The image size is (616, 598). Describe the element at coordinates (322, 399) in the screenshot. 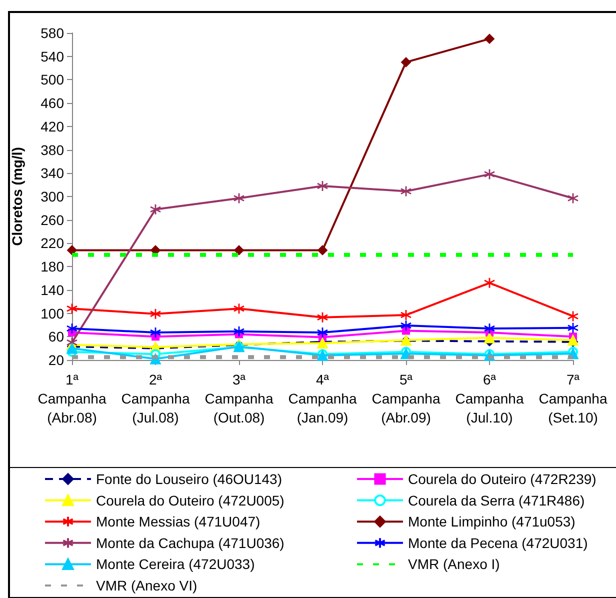

I see `x-tick-label: 4ª Campanha (Jan.09)` at that location.